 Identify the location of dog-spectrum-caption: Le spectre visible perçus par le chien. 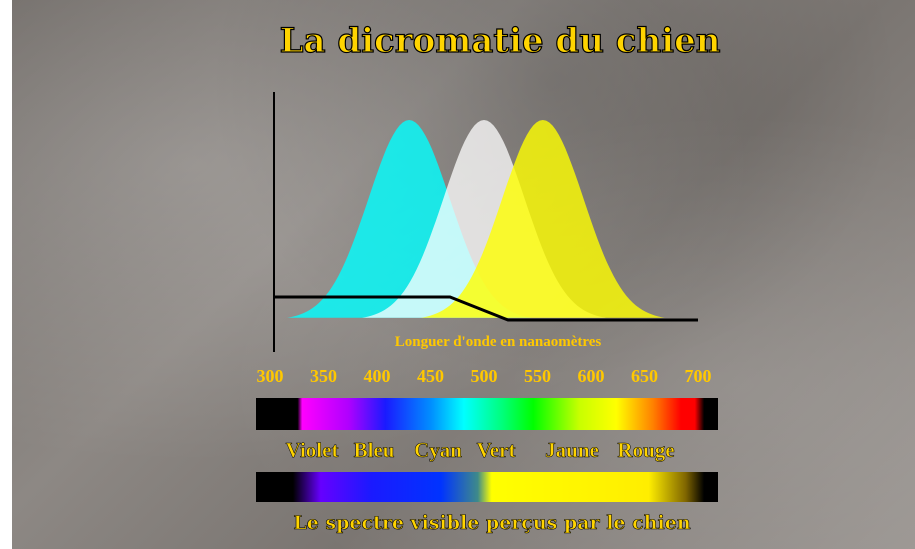
(491, 523).